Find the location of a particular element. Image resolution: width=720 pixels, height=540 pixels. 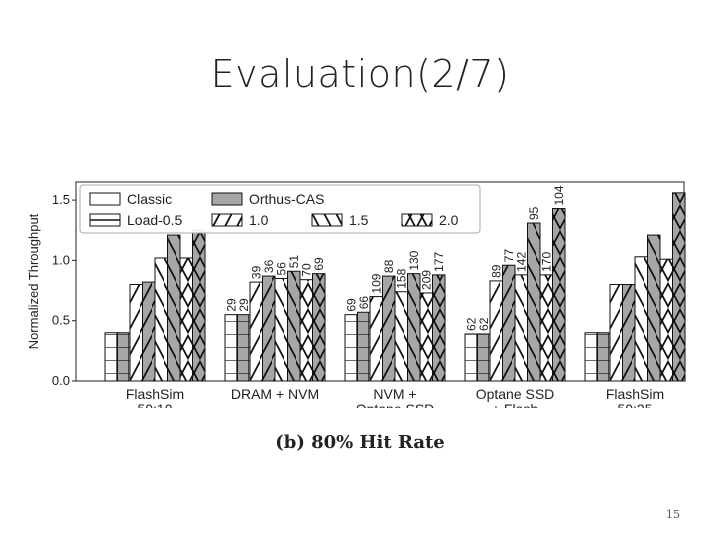

legend-label-classic: Classic is located at coordinates (149, 199).